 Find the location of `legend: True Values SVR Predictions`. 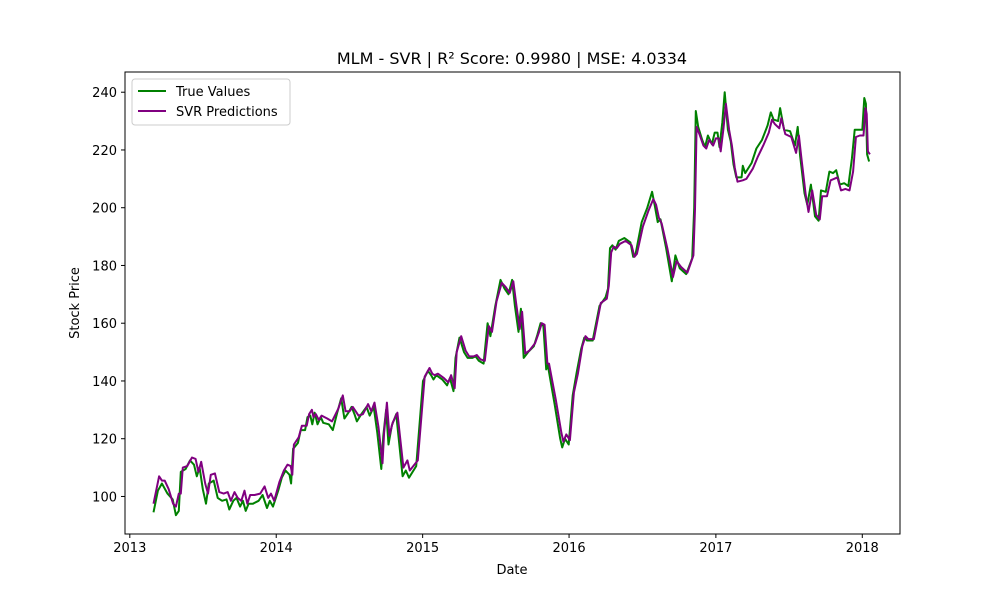

legend: True Values SVR Predictions is located at coordinates (211, 102).